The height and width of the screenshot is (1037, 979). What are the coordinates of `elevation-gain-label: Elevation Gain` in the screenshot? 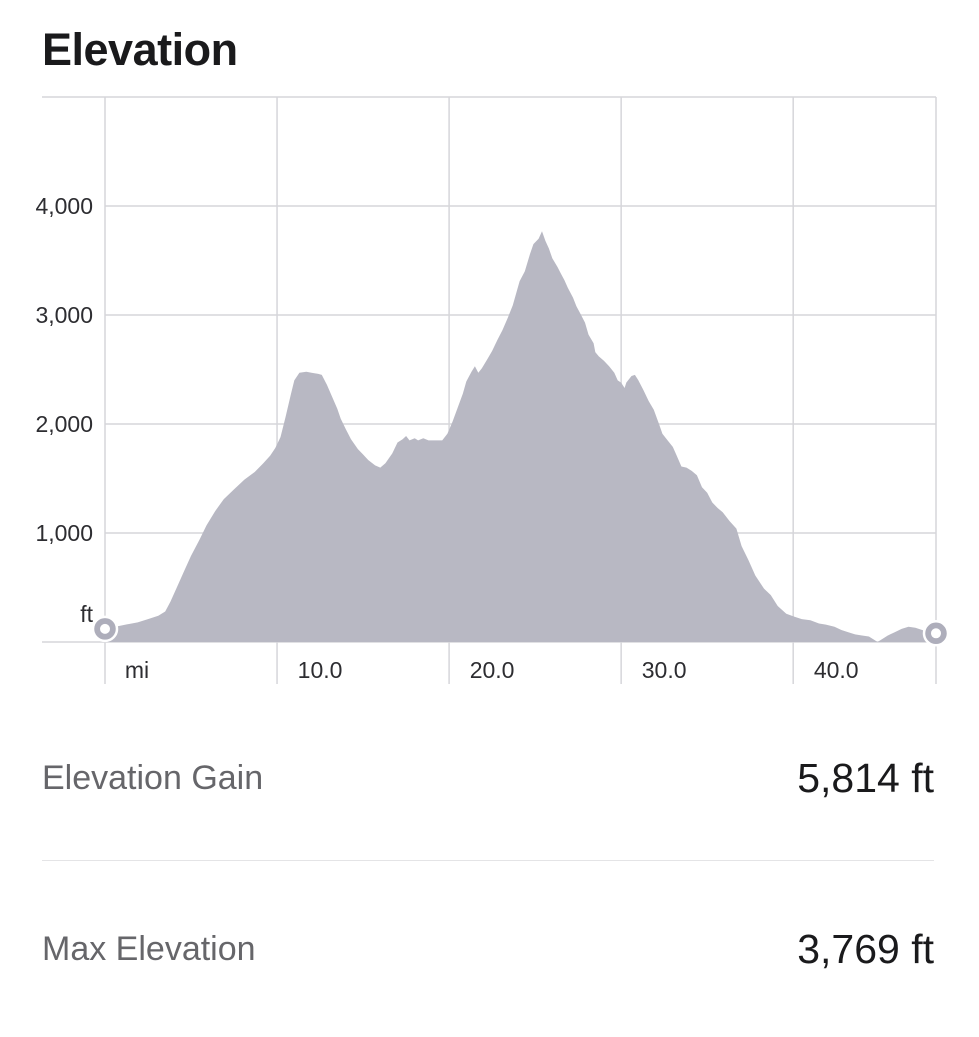 It's located at (153, 778).